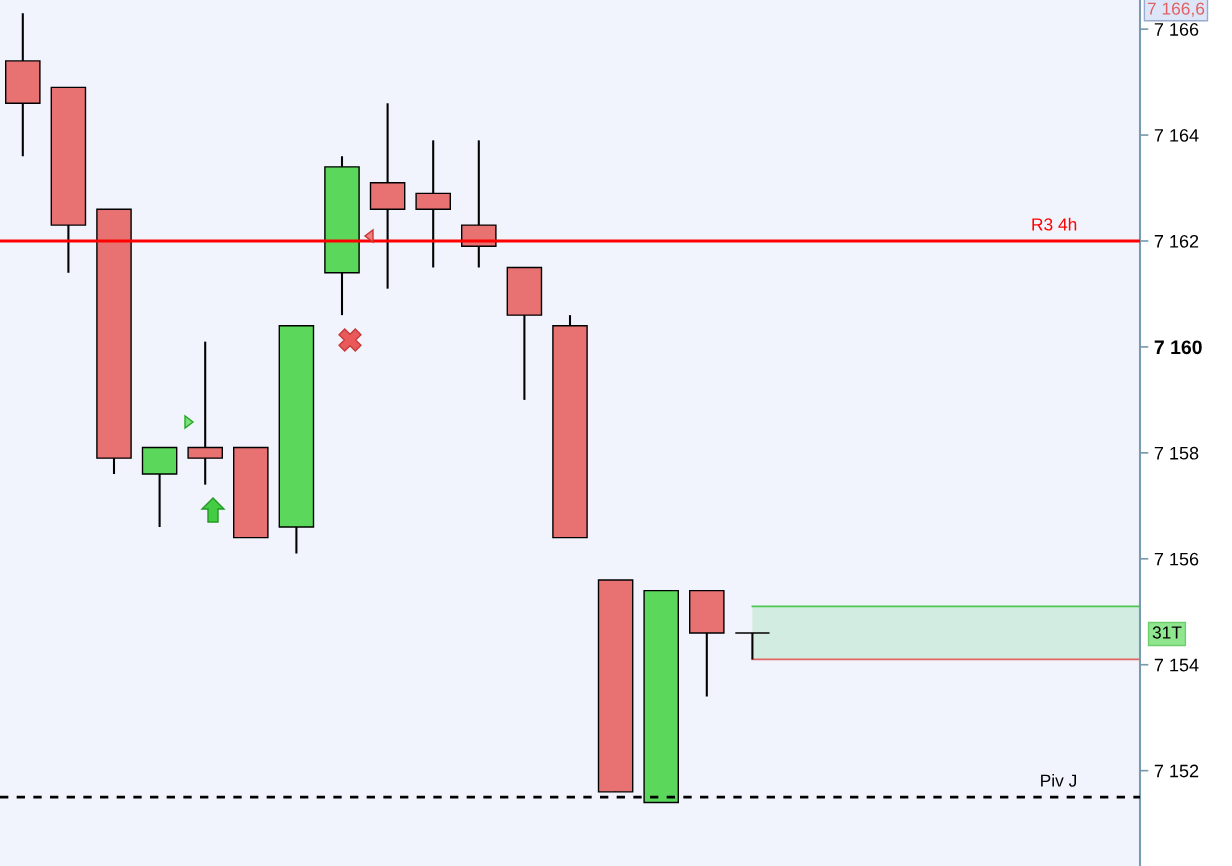 Image resolution: width=1232 pixels, height=866 pixels. What do you see at coordinates (1054, 224) in the screenshot?
I see `ref-line-label: R3 4h` at bounding box center [1054, 224].